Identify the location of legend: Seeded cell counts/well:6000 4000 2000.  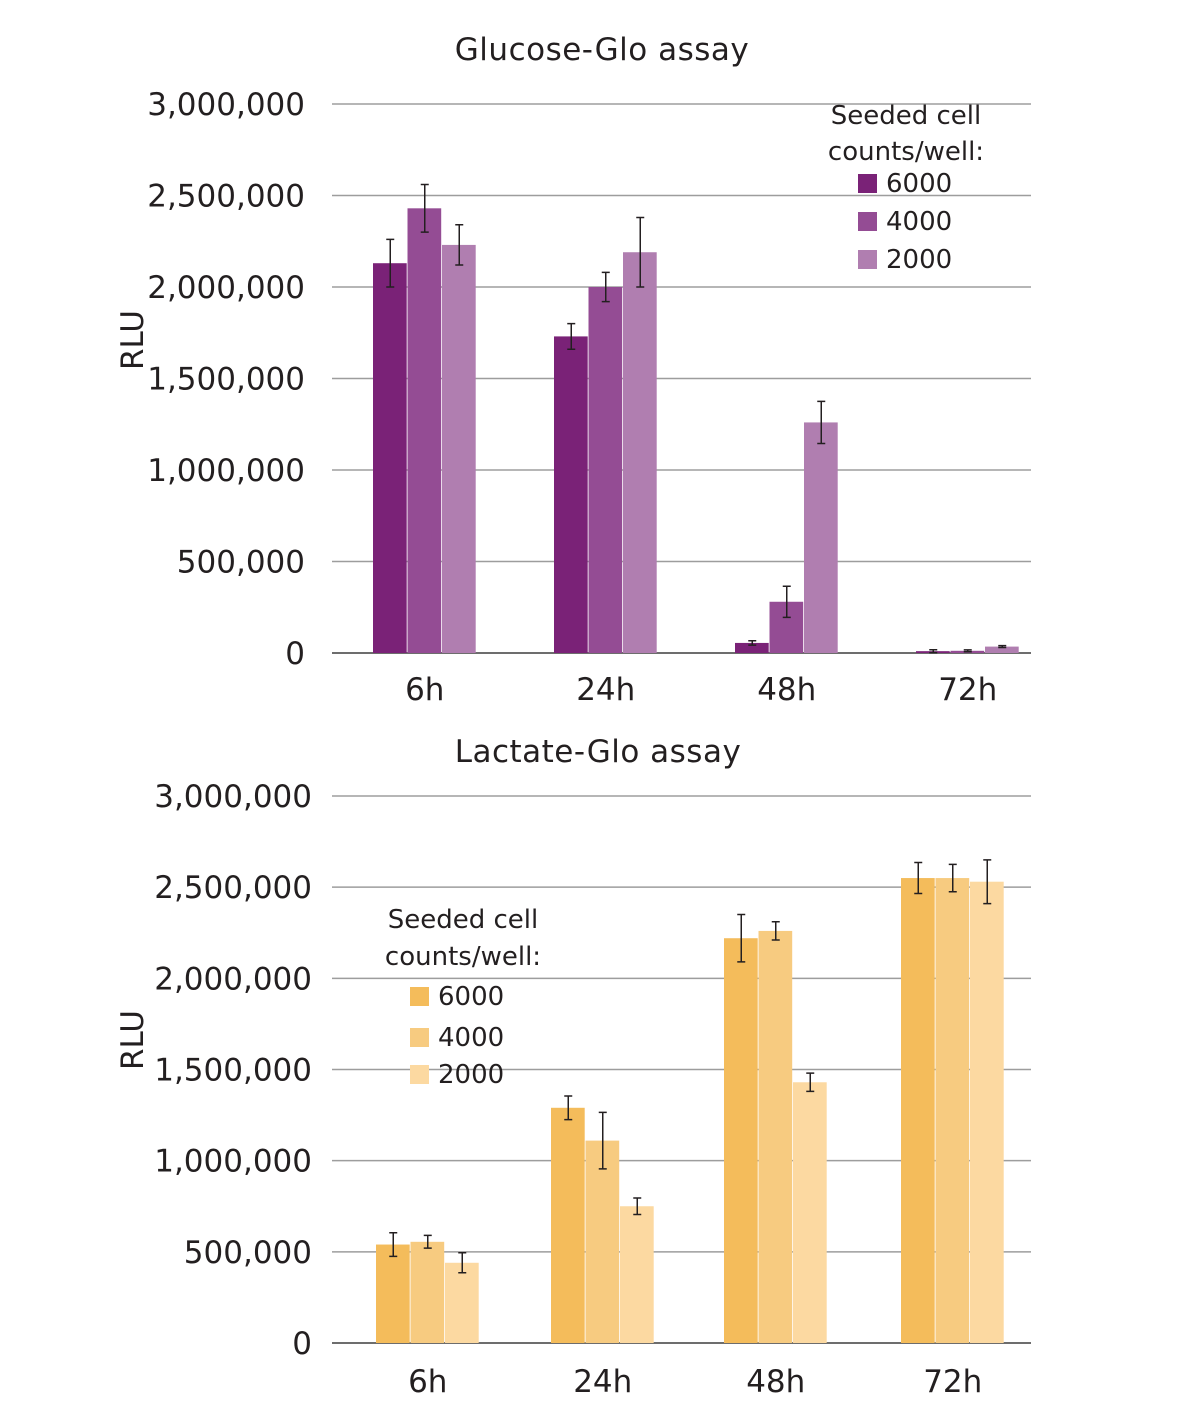
(906, 188).